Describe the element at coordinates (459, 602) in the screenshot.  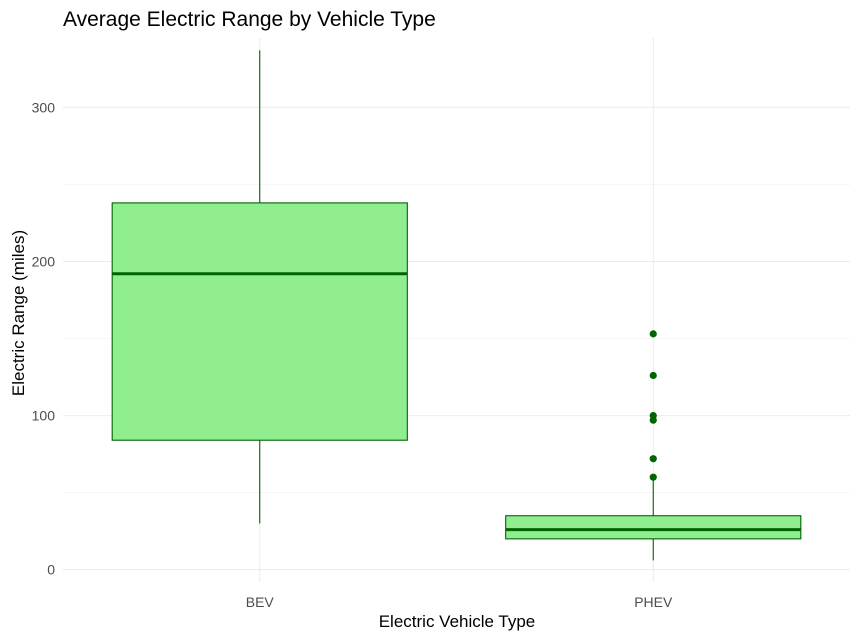
I see `x-axis-ticks: BEV PHEV` at that location.